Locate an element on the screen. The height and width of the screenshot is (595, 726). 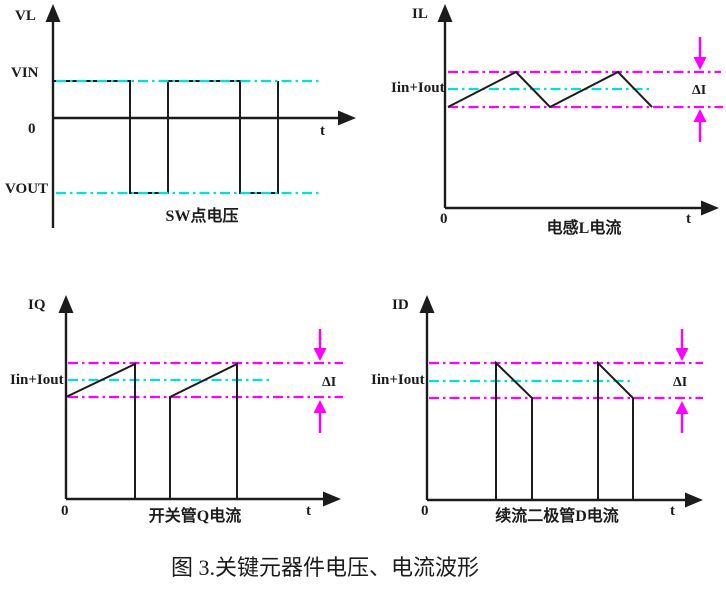
iq-panel-title: 开关管Q电流 is located at coordinates (195, 516).